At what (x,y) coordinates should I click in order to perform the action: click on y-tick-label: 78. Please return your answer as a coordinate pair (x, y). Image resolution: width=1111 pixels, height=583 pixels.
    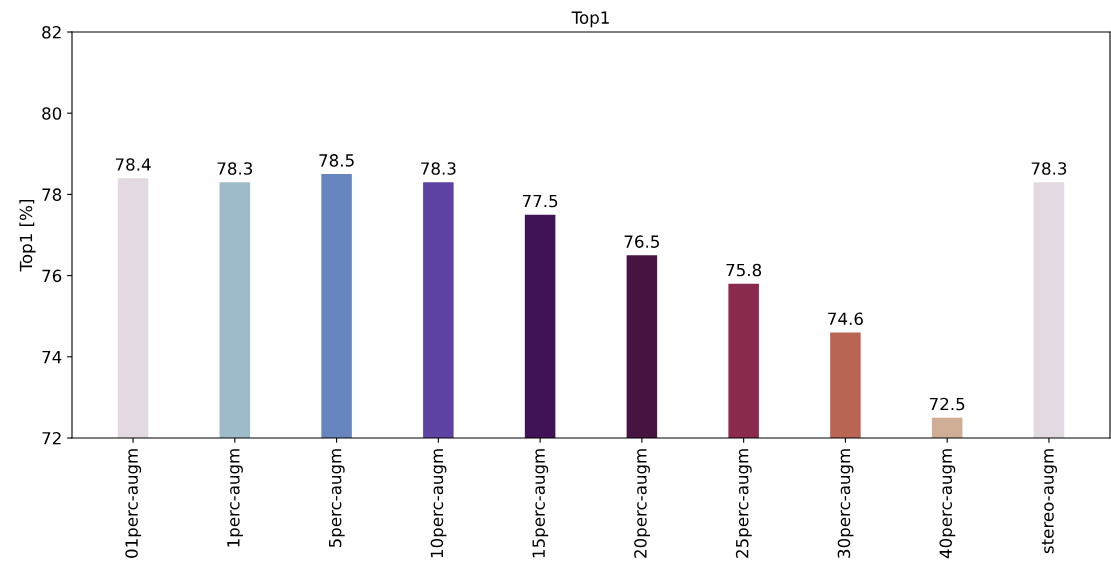
    Looking at the image, I should click on (52, 194).